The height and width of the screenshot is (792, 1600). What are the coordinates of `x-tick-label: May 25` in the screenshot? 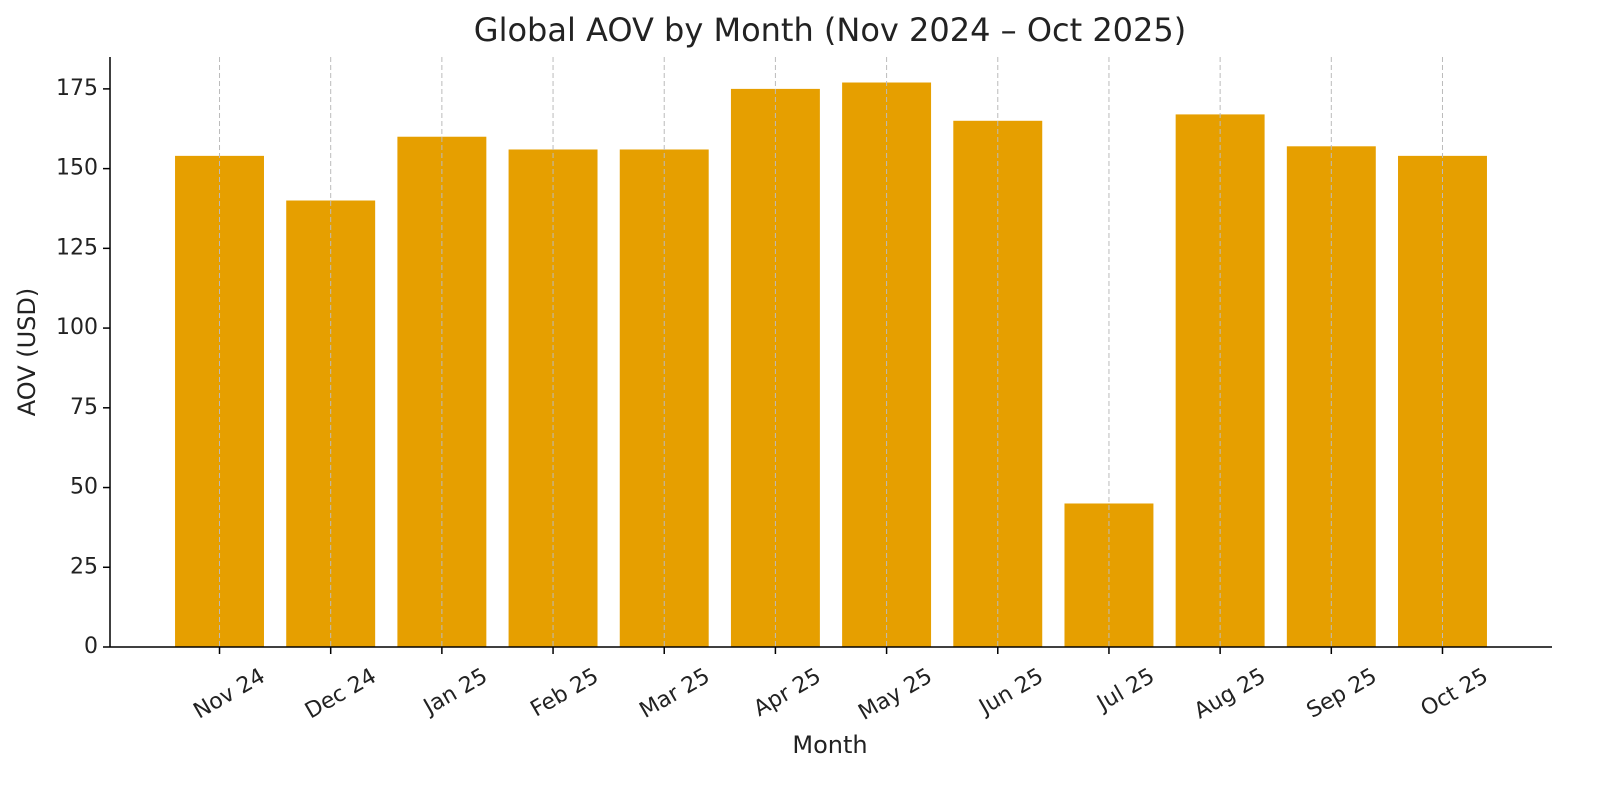 It's located at (895, 695).